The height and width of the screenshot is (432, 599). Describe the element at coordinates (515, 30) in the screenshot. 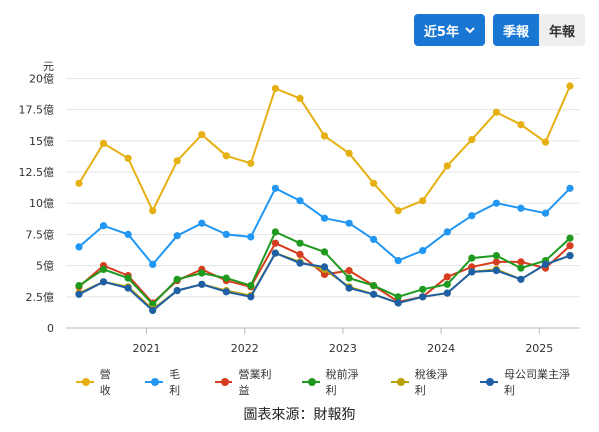

I see `quarterly-button: 季報` at that location.